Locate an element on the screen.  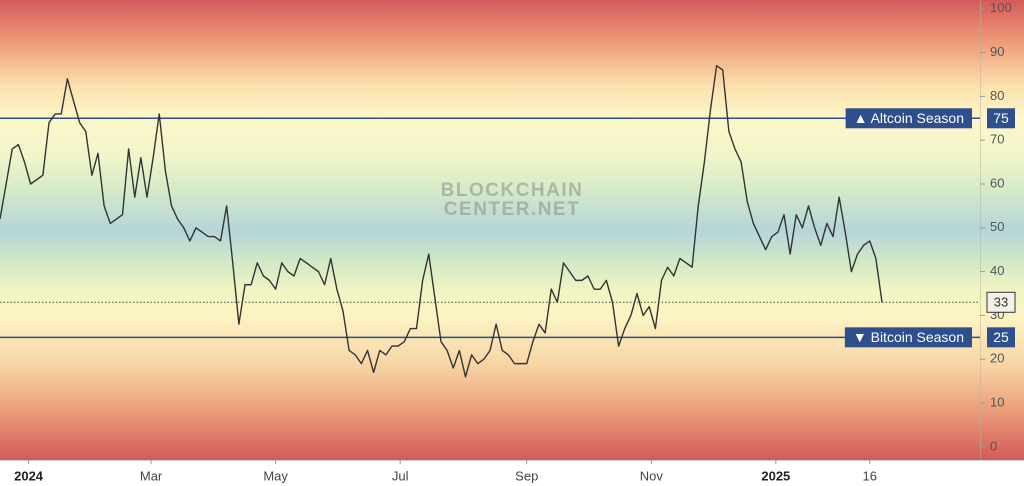
last-value-label: 33 is located at coordinates (1001, 302).